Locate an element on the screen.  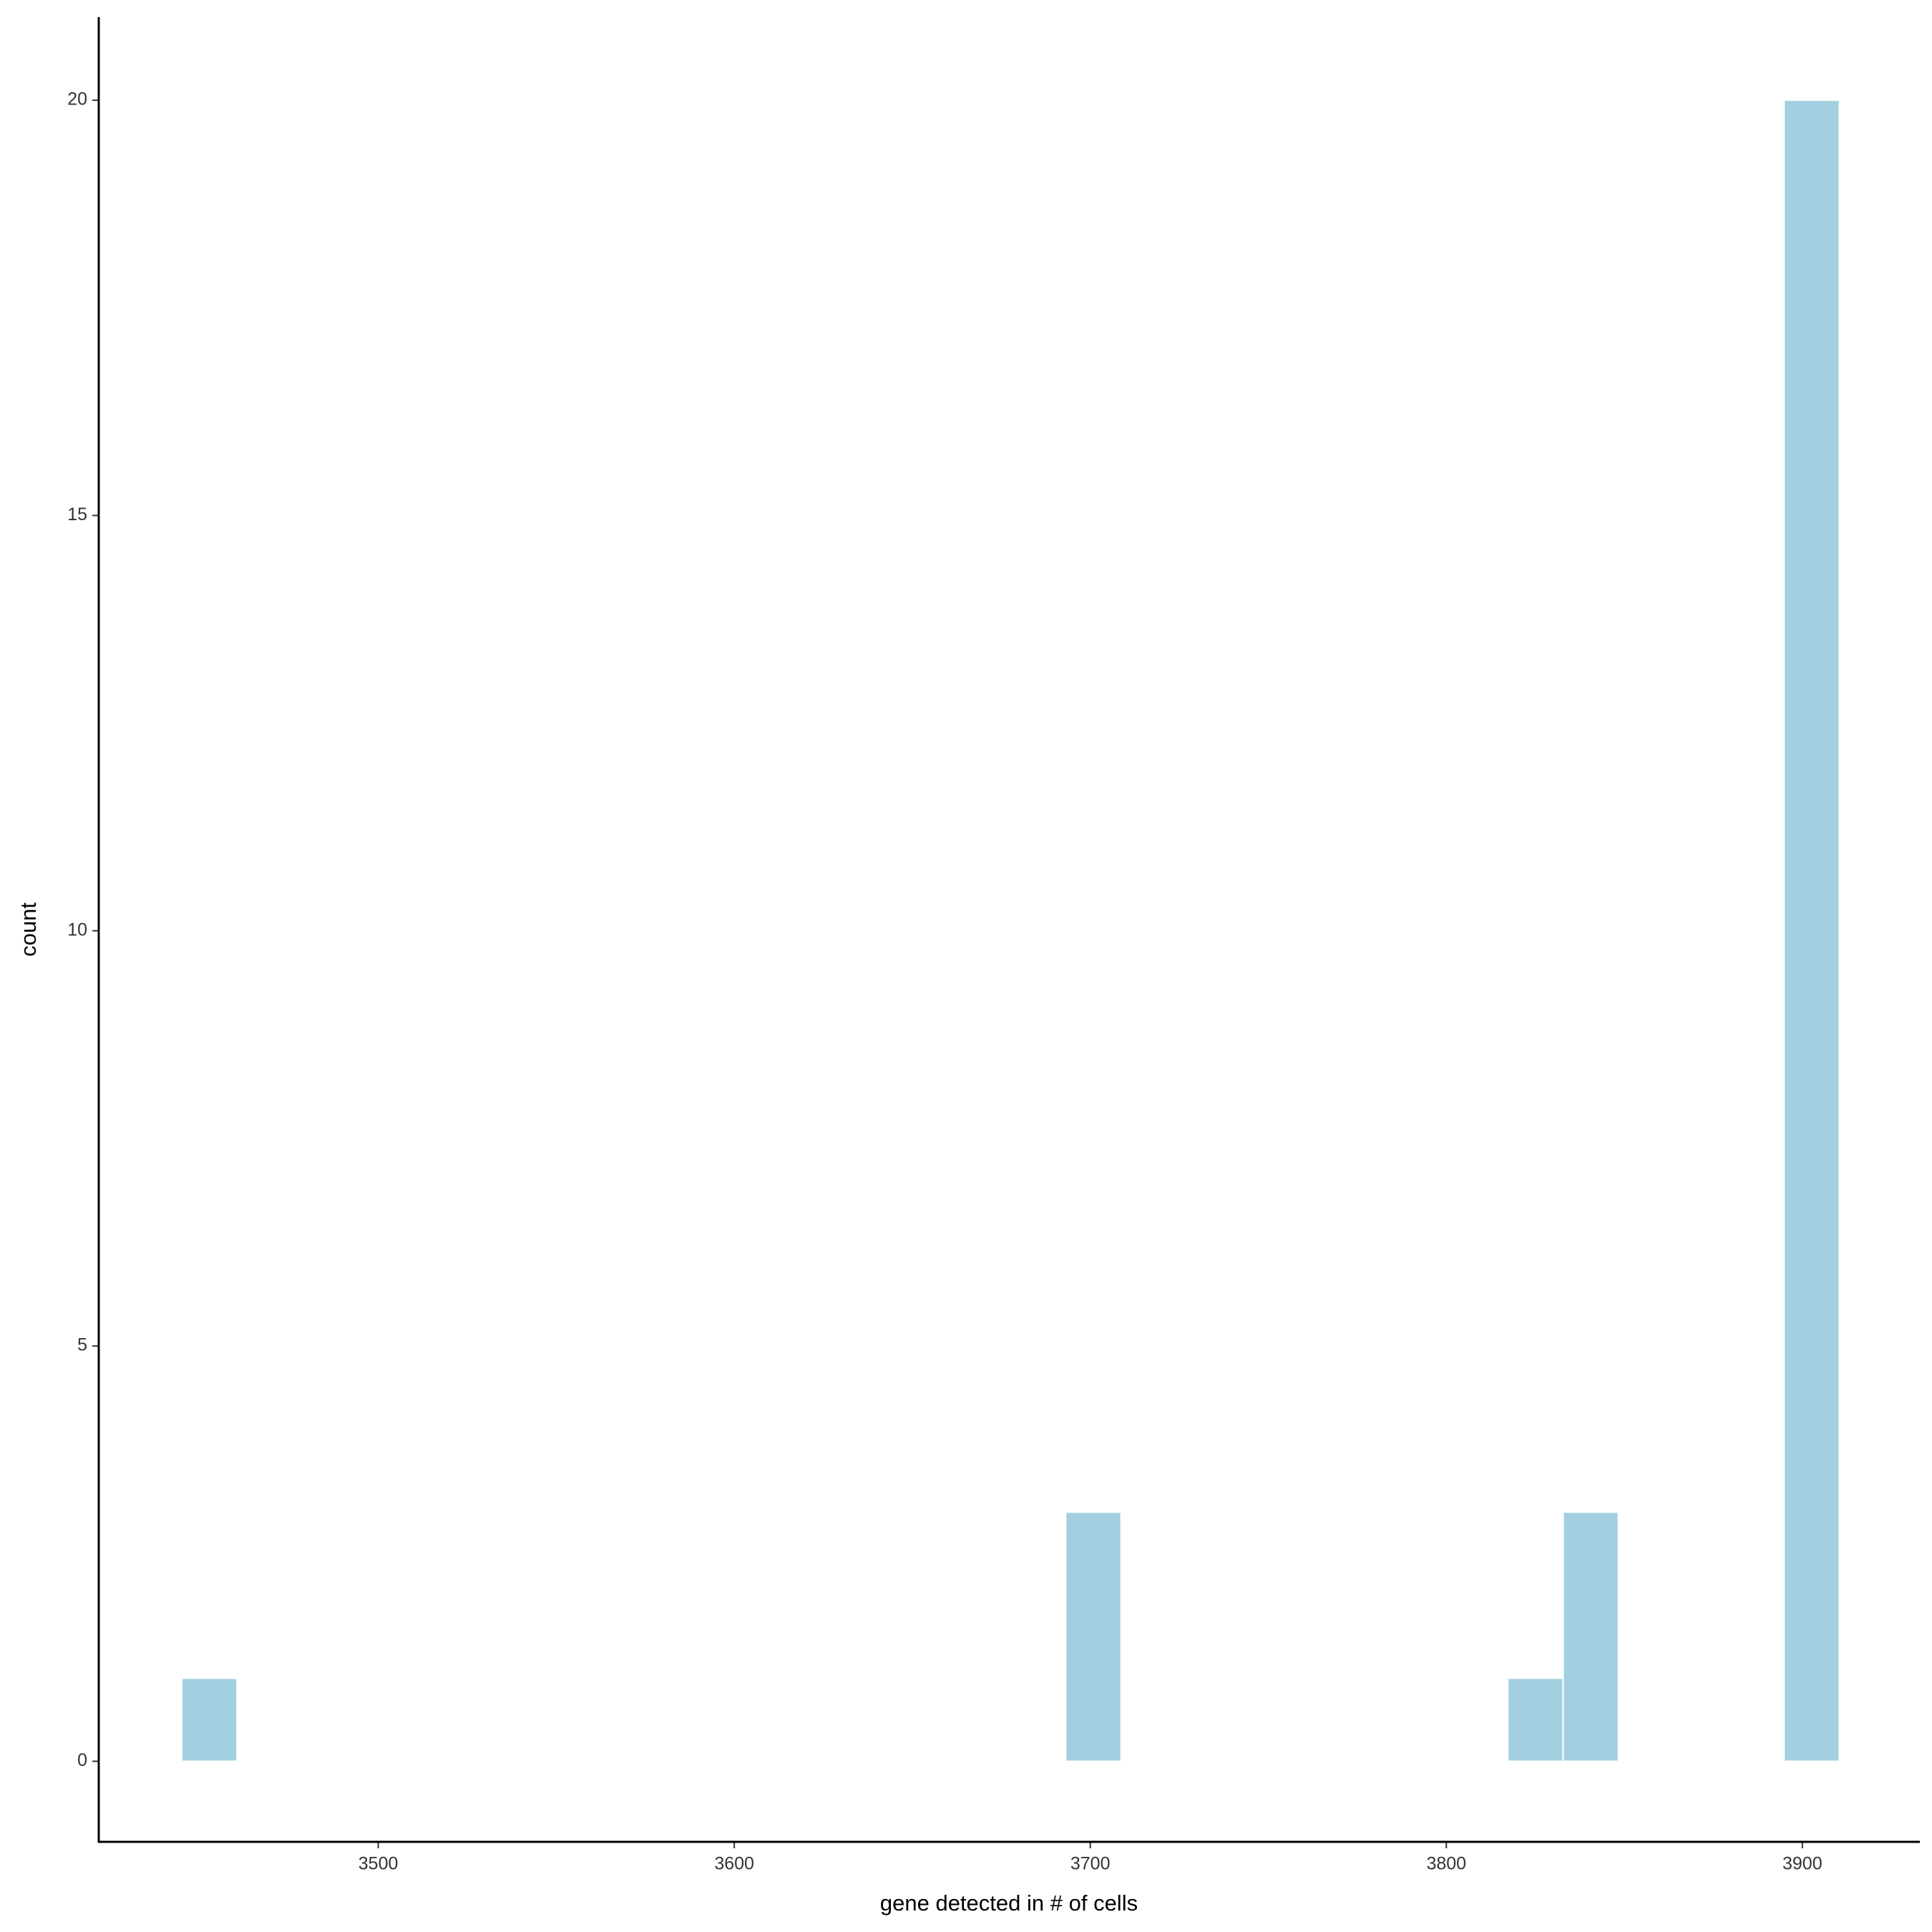
y-axis-title: count is located at coordinates (28, 929).